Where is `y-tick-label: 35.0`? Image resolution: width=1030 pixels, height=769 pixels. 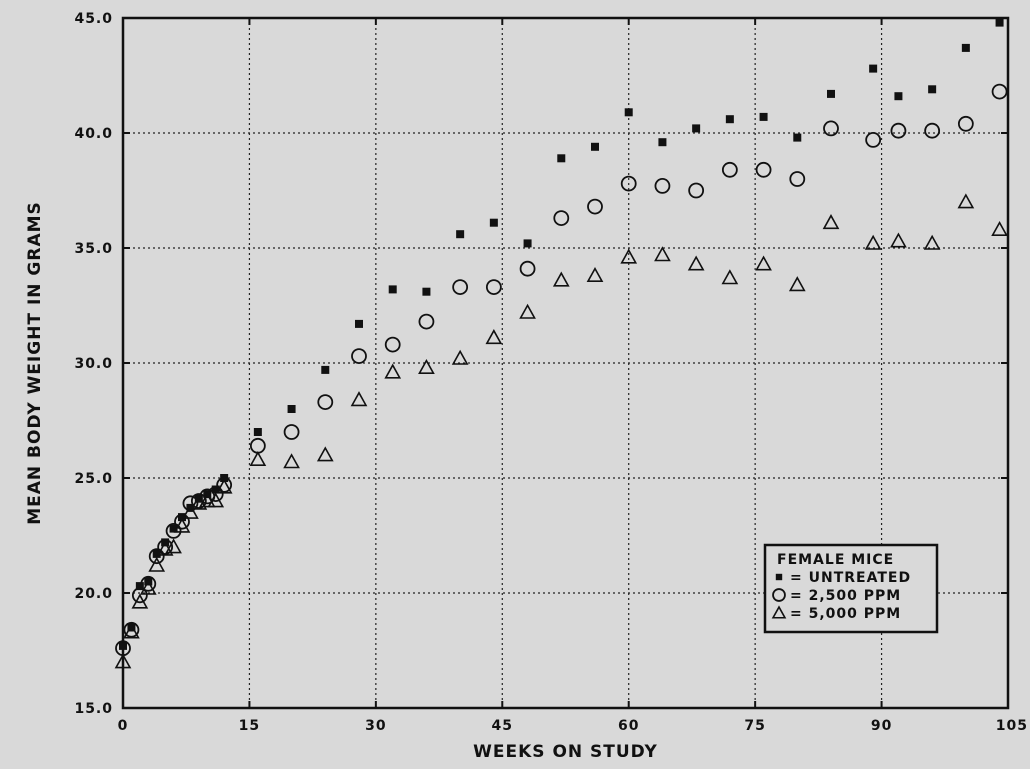
y-tick-label: 35.0 is located at coordinates (93, 249).